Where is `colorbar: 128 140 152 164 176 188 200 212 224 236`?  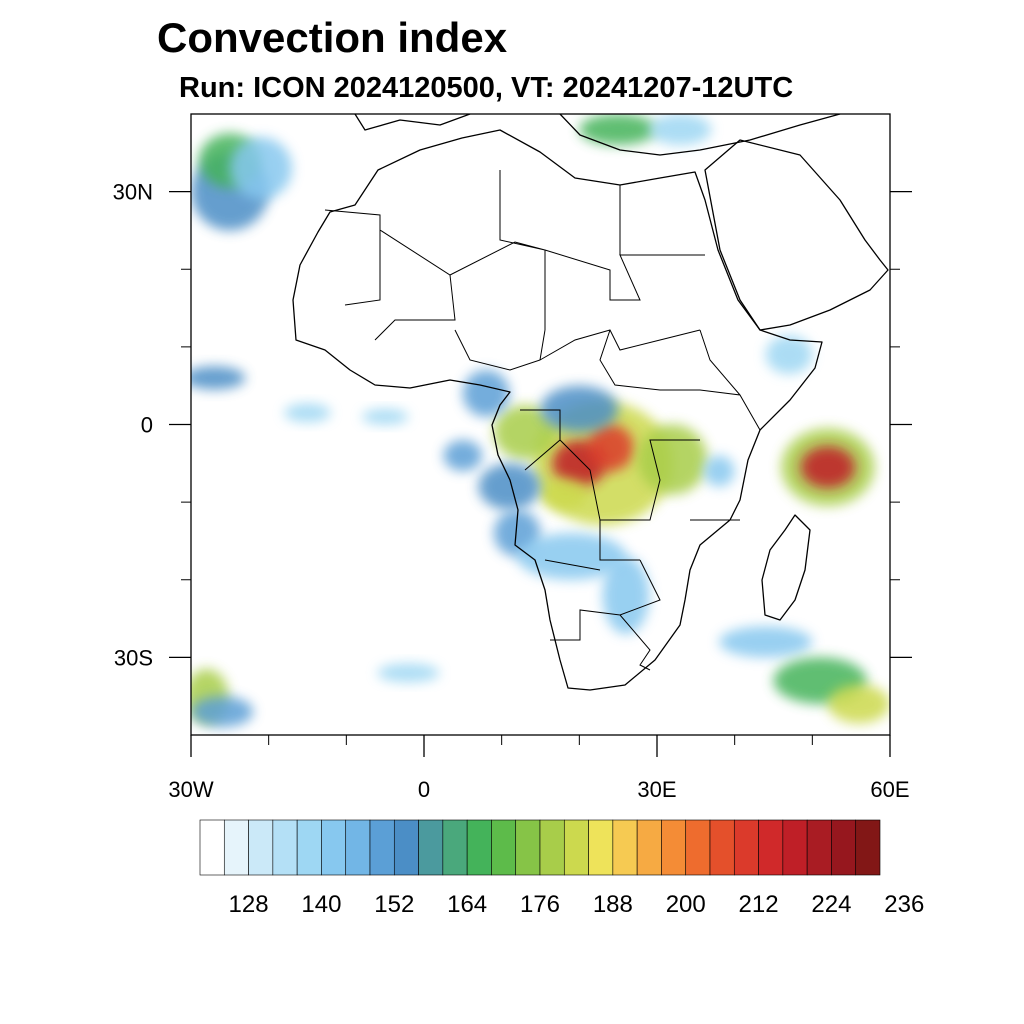
colorbar: 128 140 152 164 176 188 200 212 224 236 is located at coordinates (561, 868).